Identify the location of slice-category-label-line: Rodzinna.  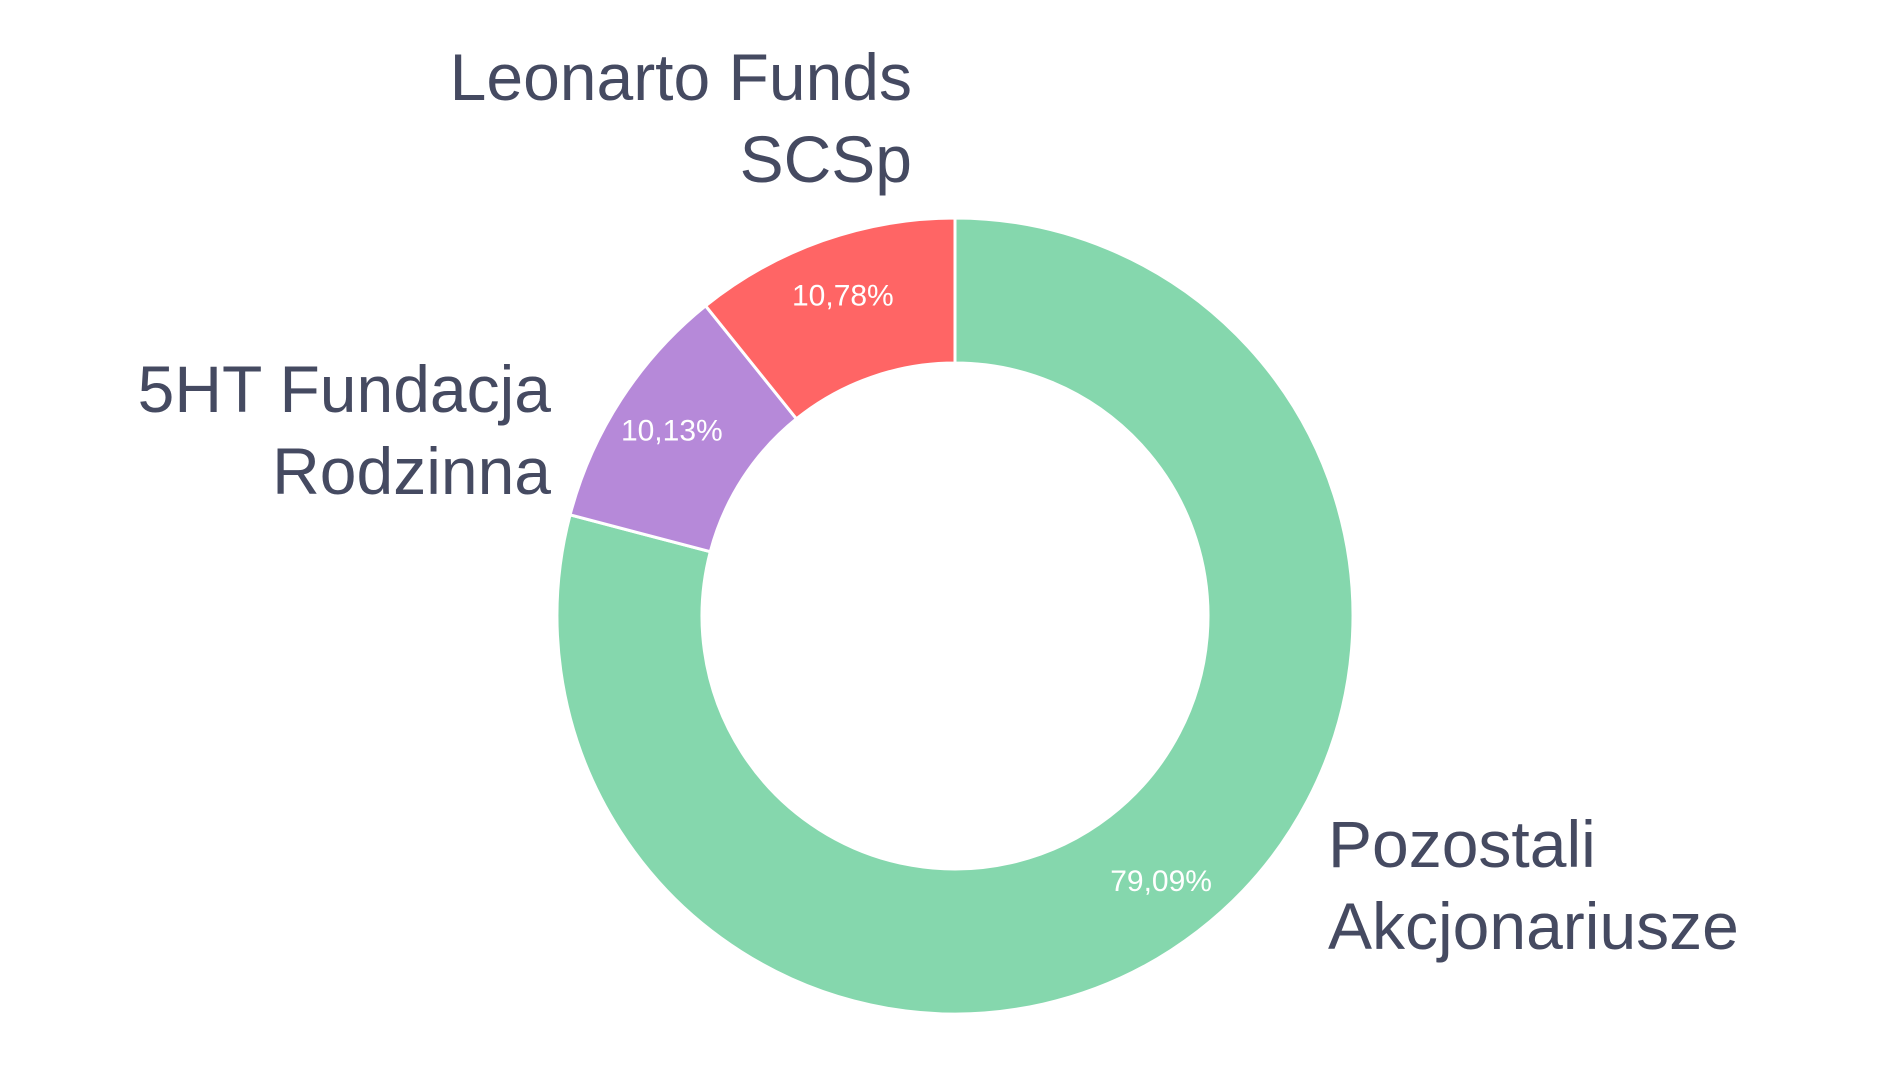
(411, 471).